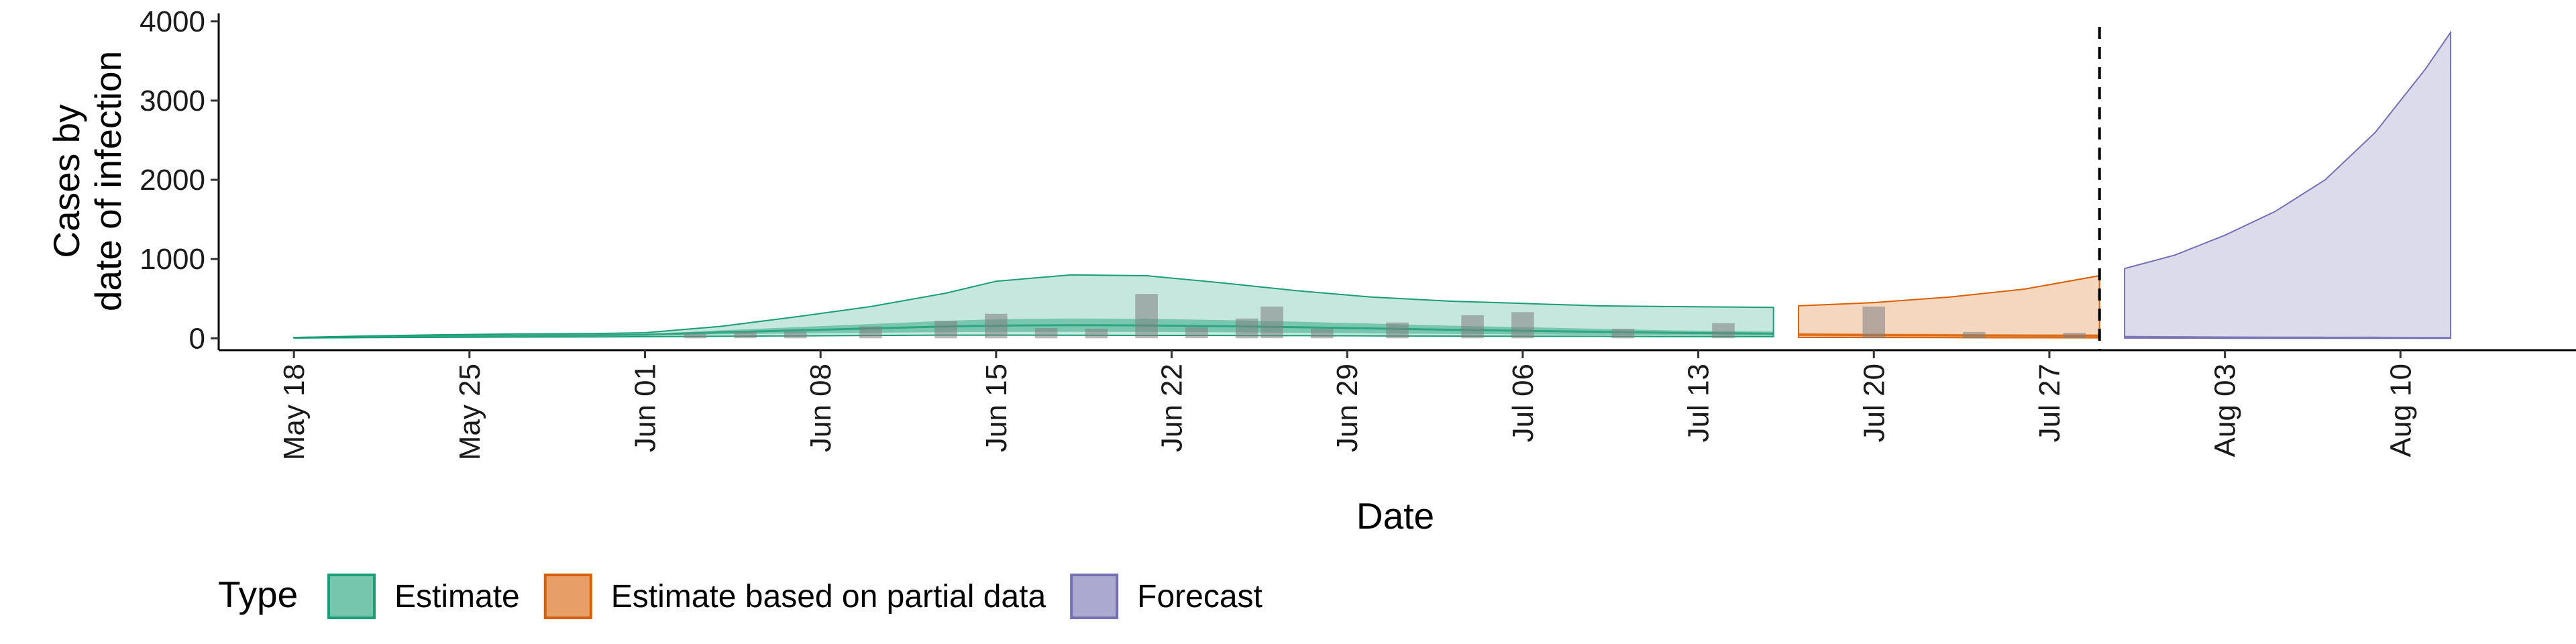  What do you see at coordinates (2049, 403) in the screenshot?
I see `x-tick-label: Jul 27` at bounding box center [2049, 403].